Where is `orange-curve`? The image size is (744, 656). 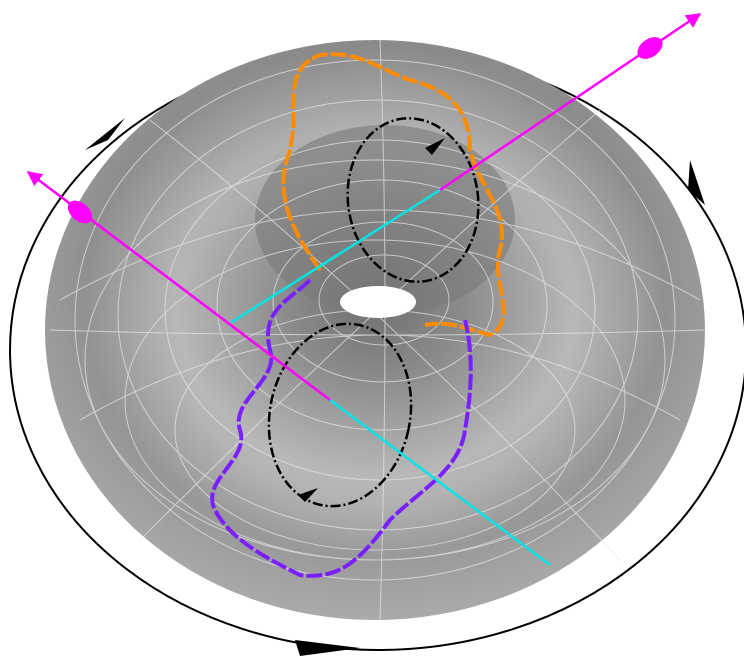 orange-curve is located at coordinates (393, 195).